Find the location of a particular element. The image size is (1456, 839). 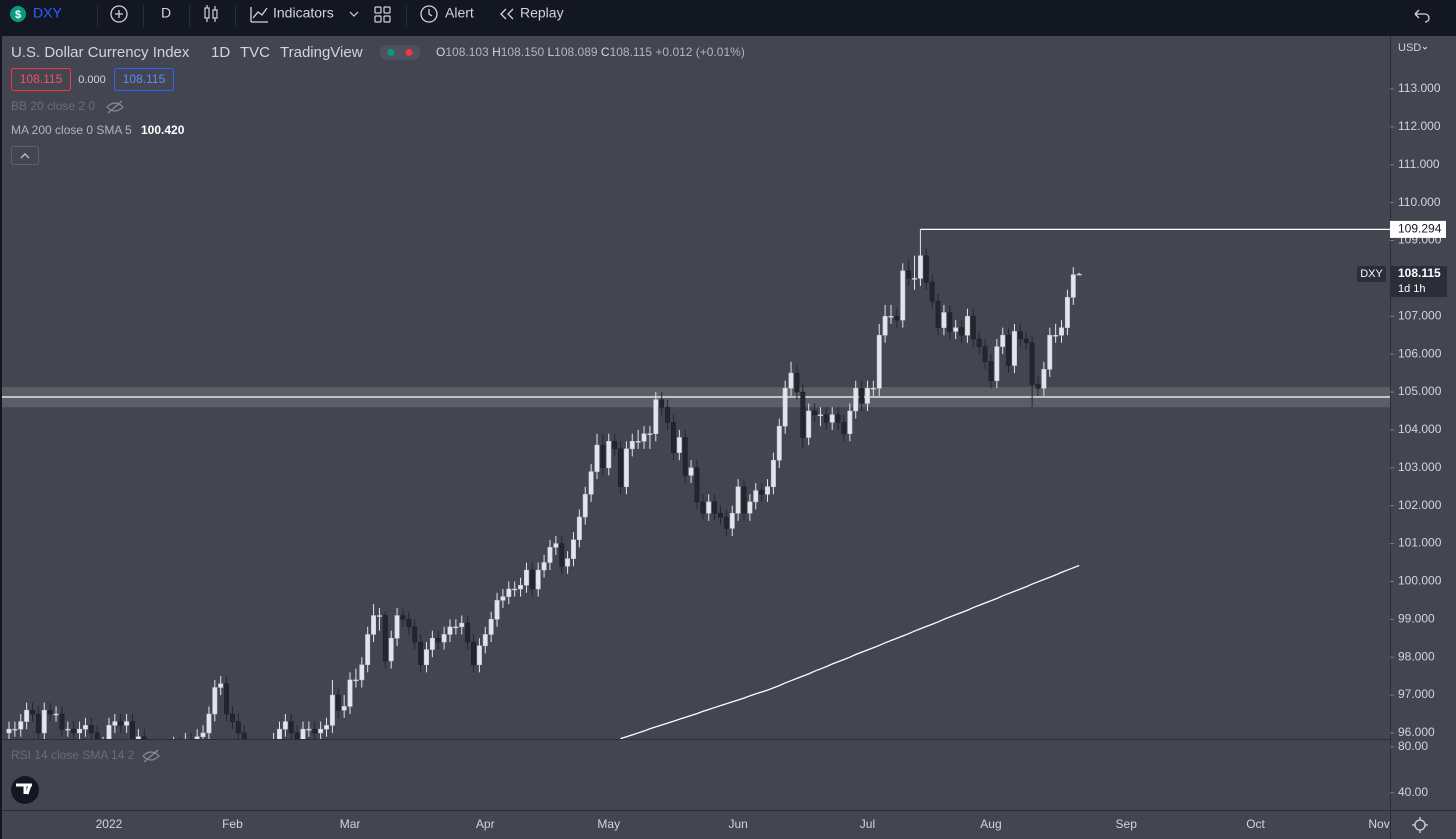

y-tick-label: 99.000 is located at coordinates (1416, 618).